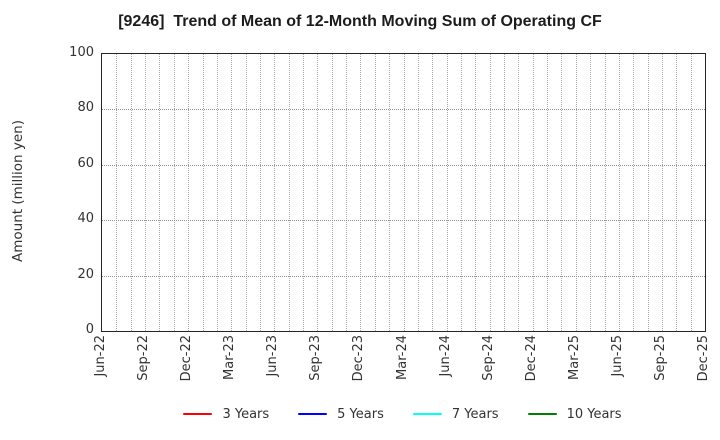  I want to click on y-tick-label: 100, so click(81, 52).